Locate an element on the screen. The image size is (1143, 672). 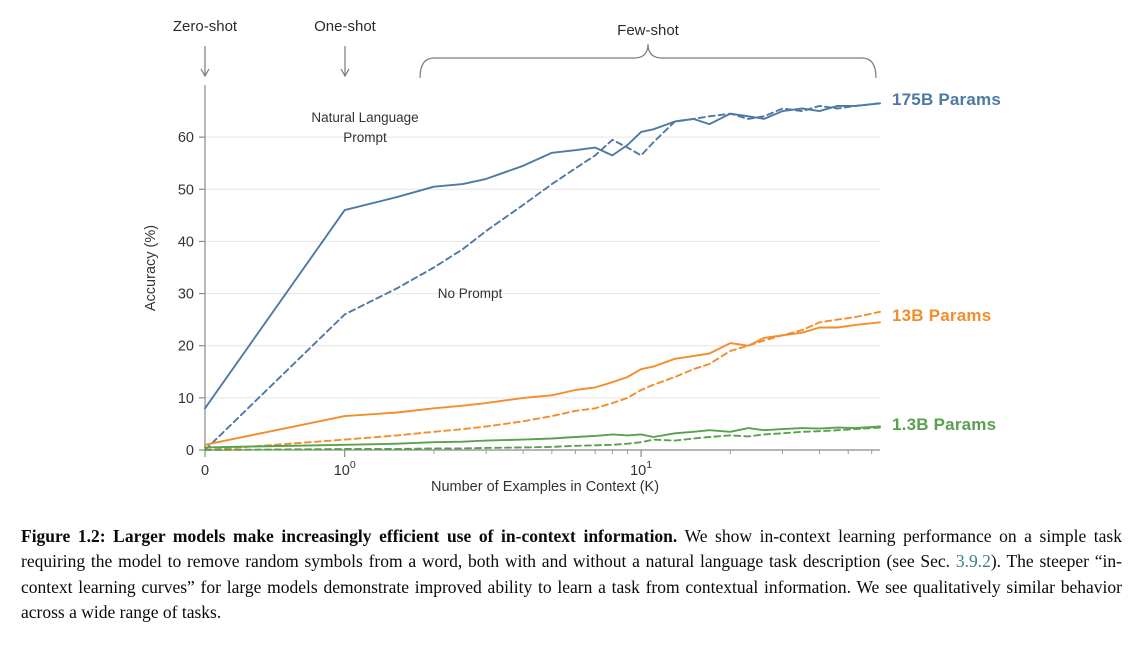
few-shot-label: Few-shot is located at coordinates (648, 30).